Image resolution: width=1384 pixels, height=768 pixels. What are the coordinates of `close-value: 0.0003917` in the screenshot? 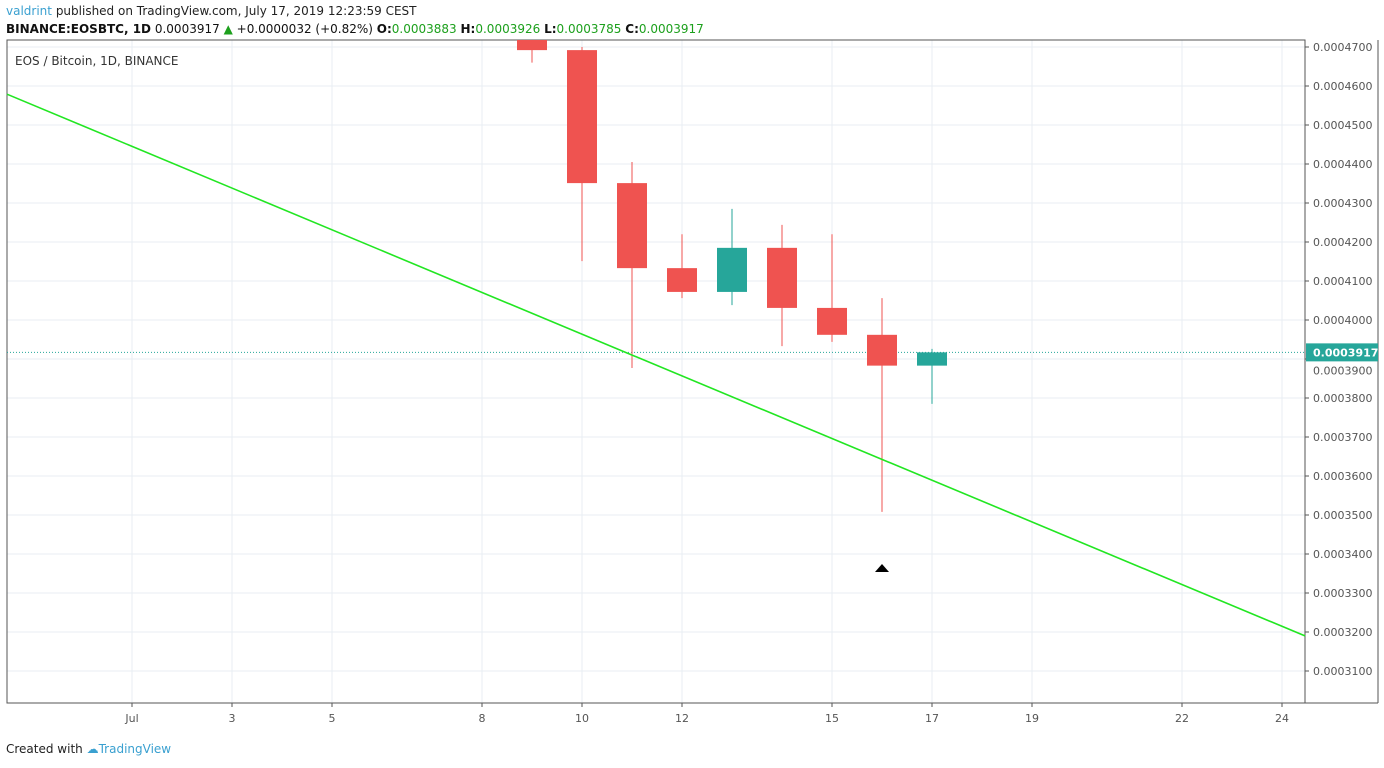 It's located at (671, 29).